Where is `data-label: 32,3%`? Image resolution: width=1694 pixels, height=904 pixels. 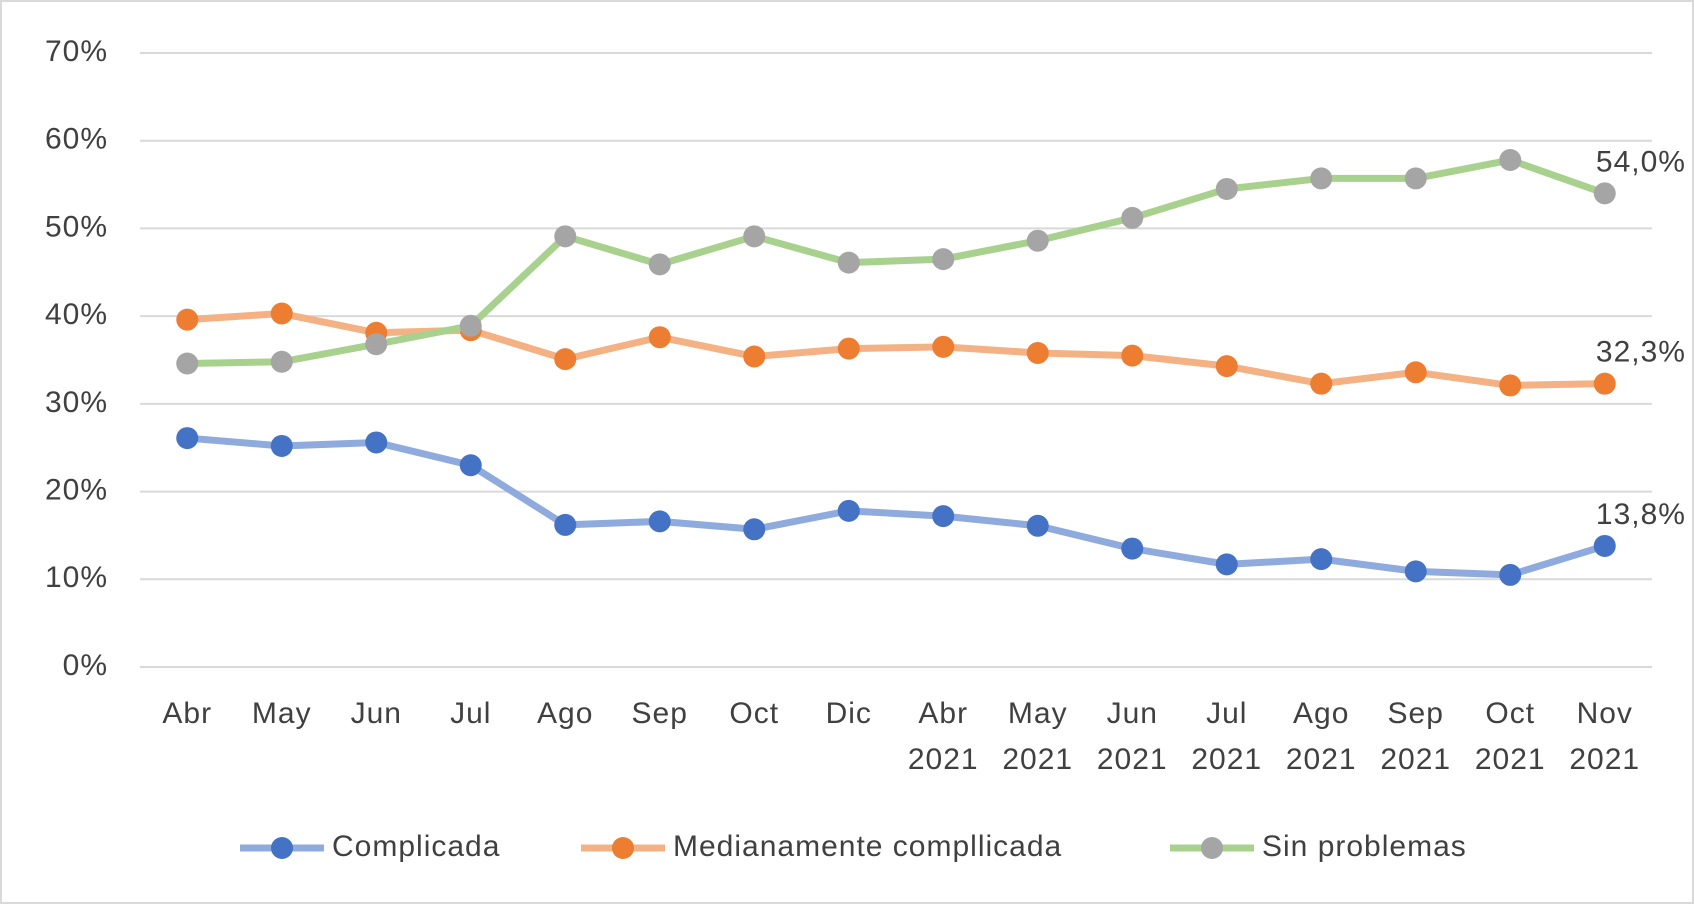
data-label: 32,3% is located at coordinates (1641, 352).